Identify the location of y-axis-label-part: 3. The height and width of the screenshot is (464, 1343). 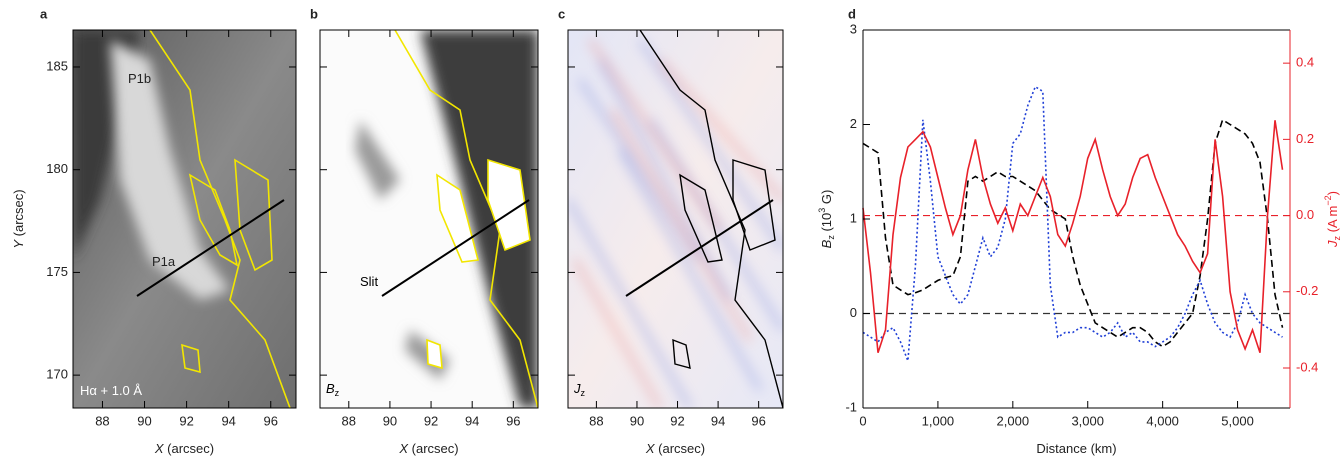
(822, 210).